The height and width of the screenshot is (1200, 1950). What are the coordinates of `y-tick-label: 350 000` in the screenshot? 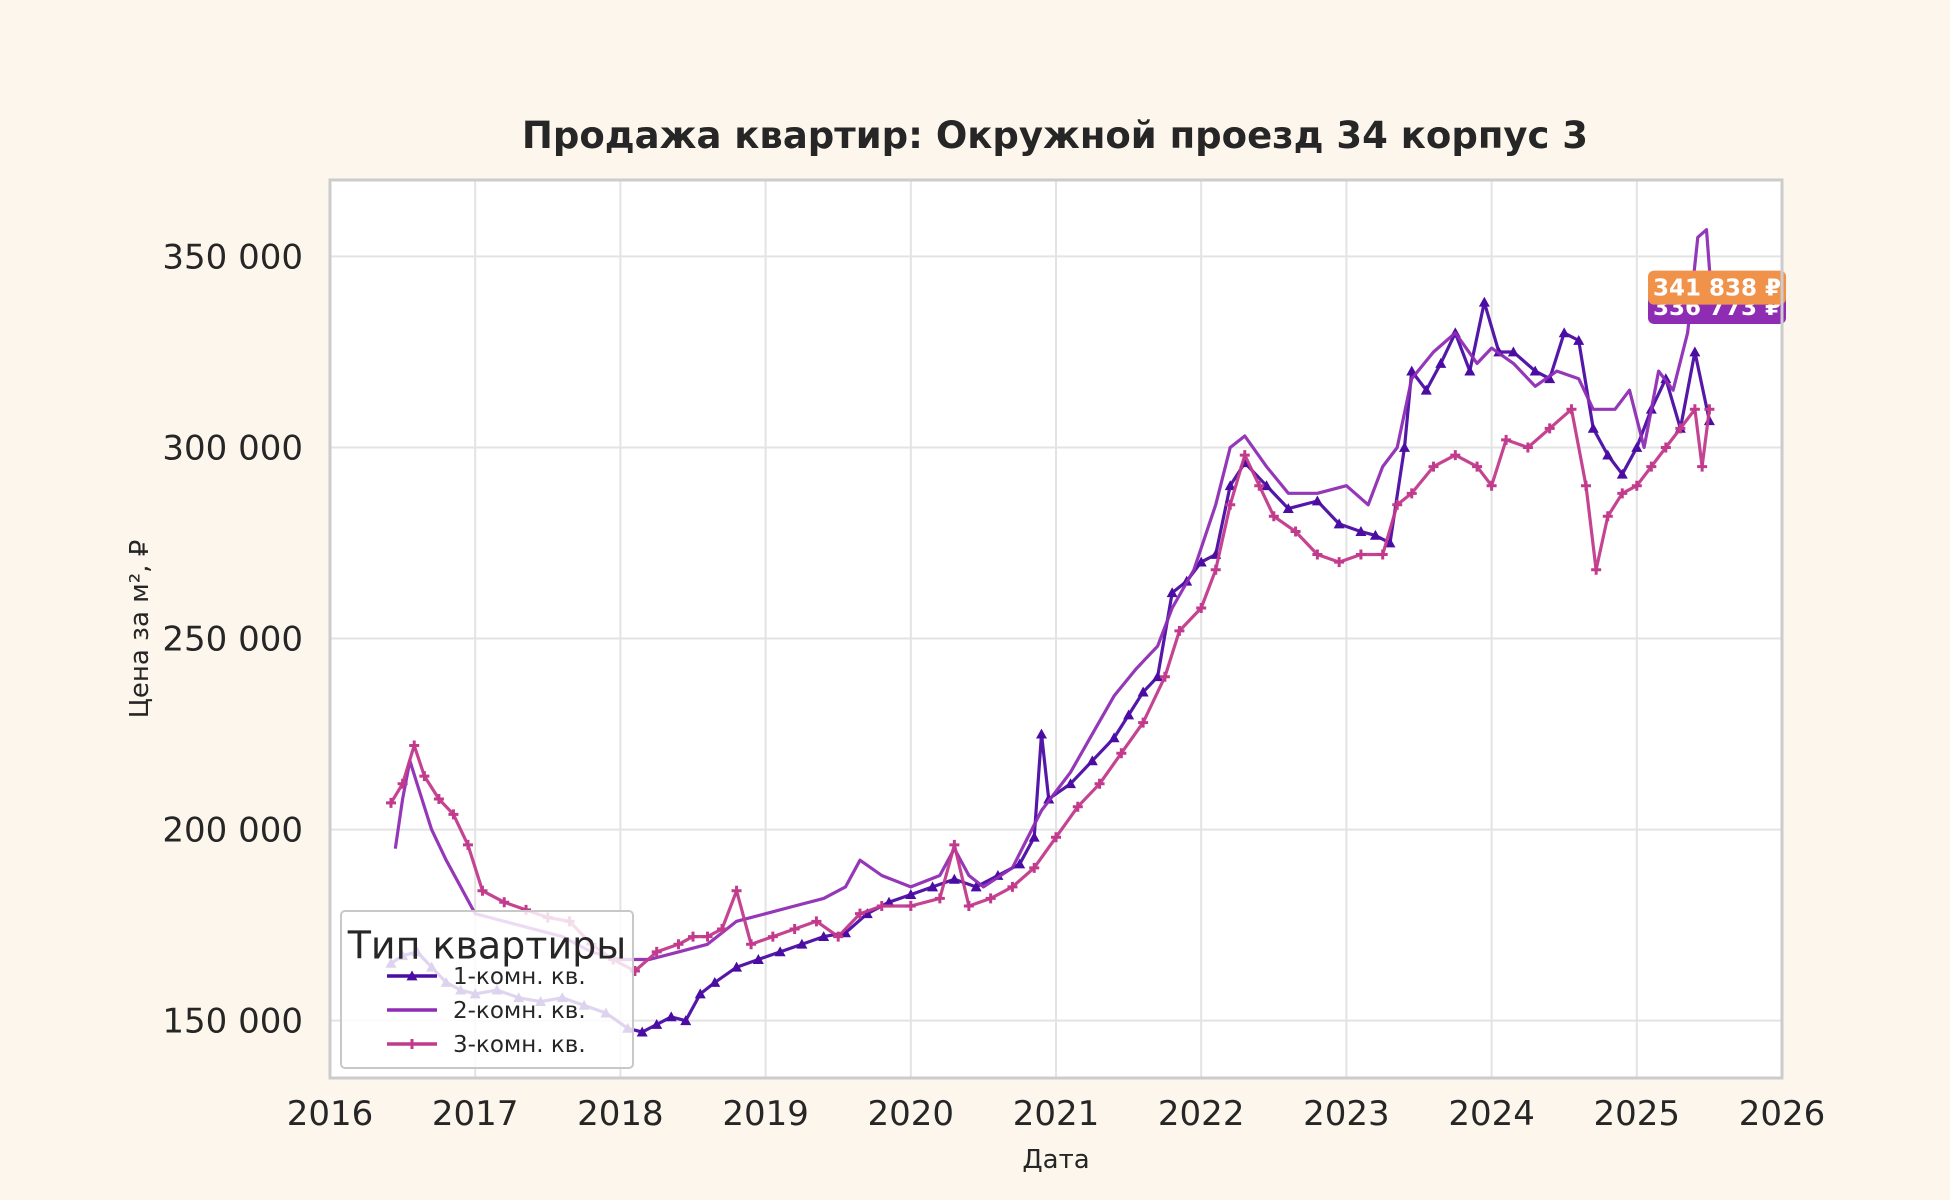 It's located at (232, 257).